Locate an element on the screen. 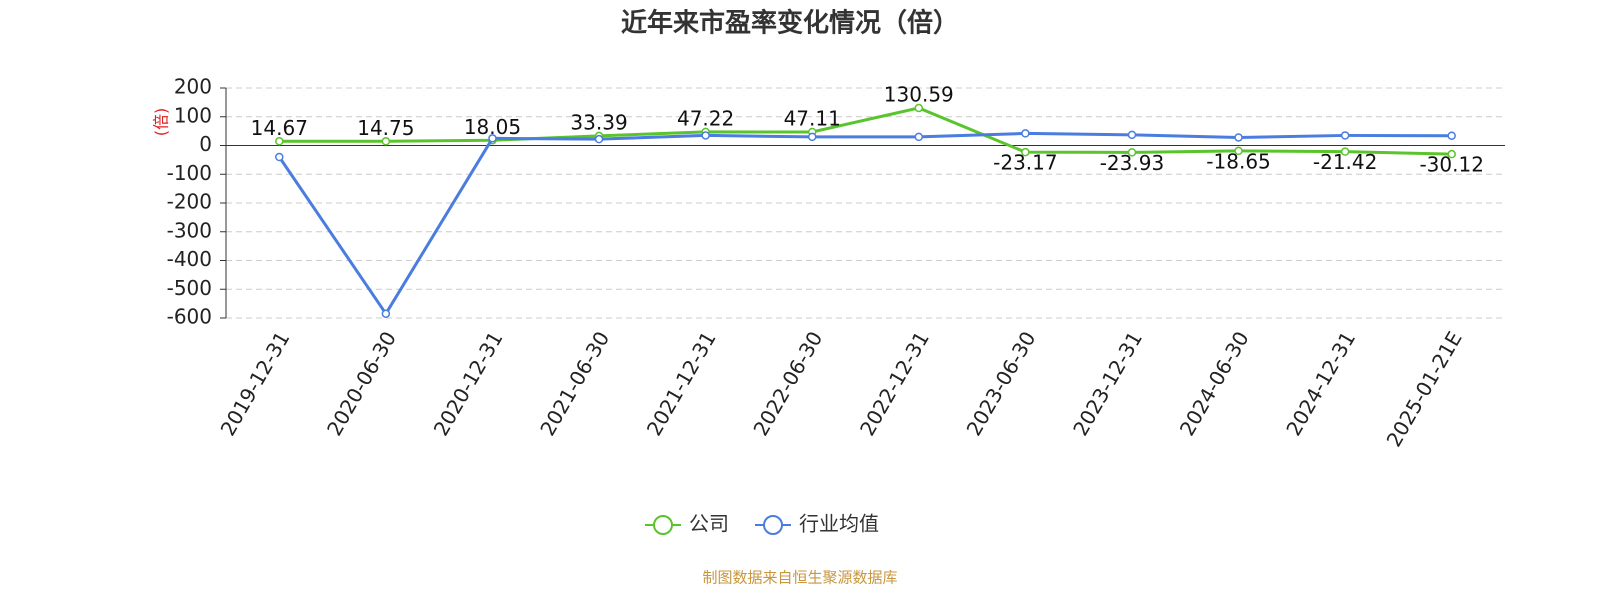 Image resolution: width=1600 pixels, height=604 pixels. data-label: 130.59 is located at coordinates (919, 94).